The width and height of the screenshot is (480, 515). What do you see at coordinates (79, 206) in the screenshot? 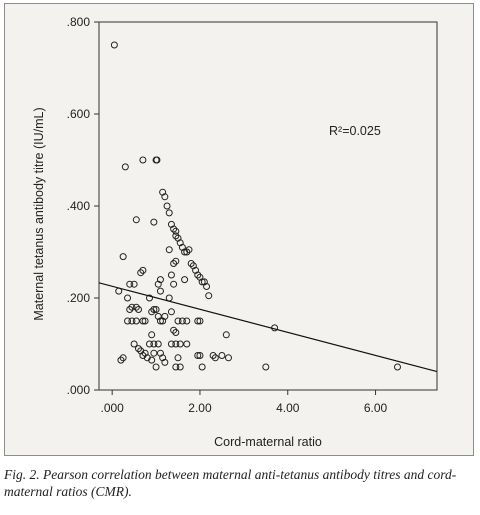
I see `y-tick-label: .400` at bounding box center [79, 206].